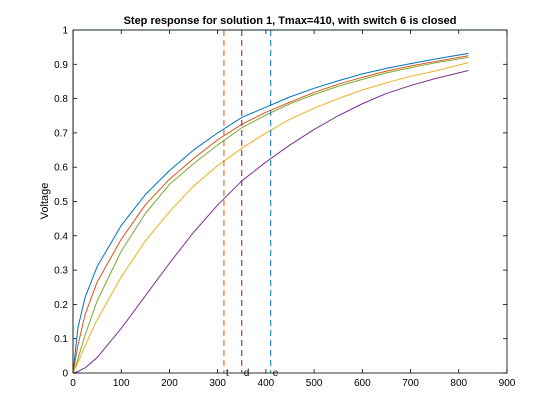 This screenshot has height=420, width=560. Describe the element at coordinates (61, 339) in the screenshot. I see `y-tick-label-1: 0.1` at that location.